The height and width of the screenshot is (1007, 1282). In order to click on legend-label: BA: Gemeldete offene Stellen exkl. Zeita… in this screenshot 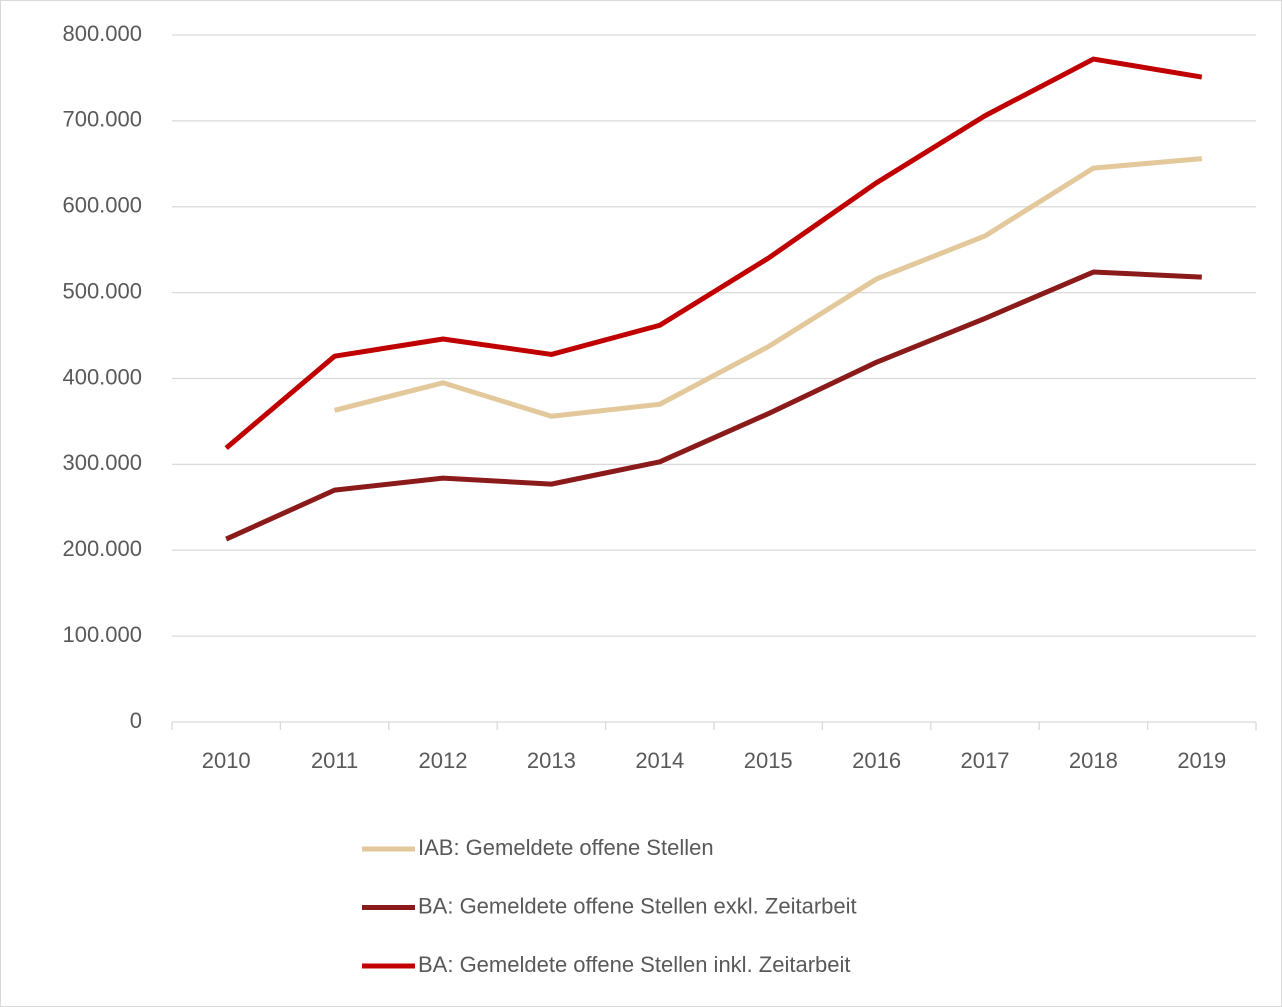, I will do `click(637, 905)`.